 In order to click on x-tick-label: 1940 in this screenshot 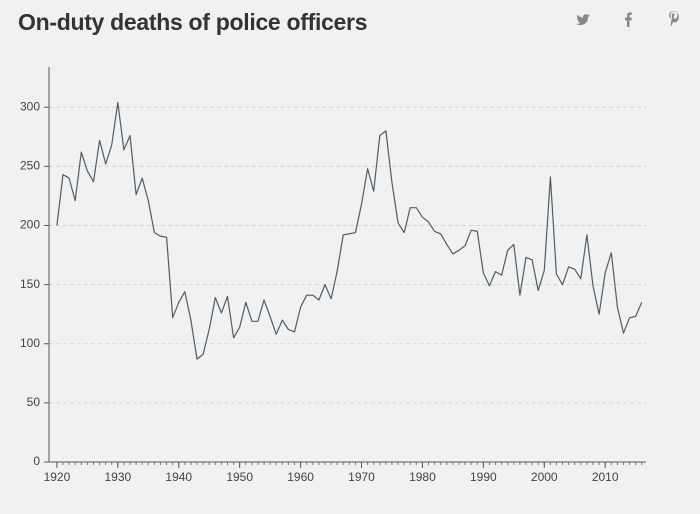, I will do `click(178, 477)`.